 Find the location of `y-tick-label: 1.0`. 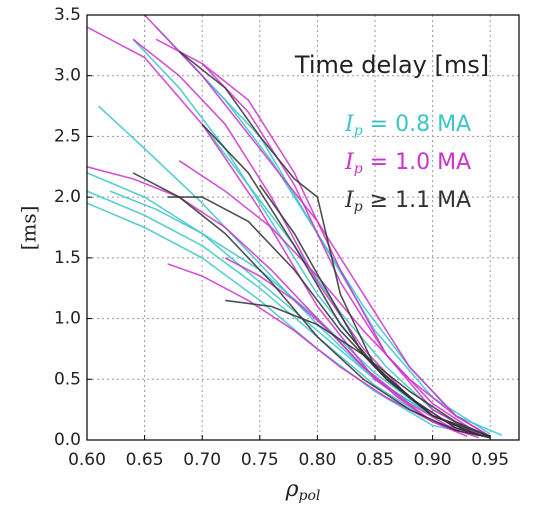

y-tick-label: 1.0 is located at coordinates (67, 319).